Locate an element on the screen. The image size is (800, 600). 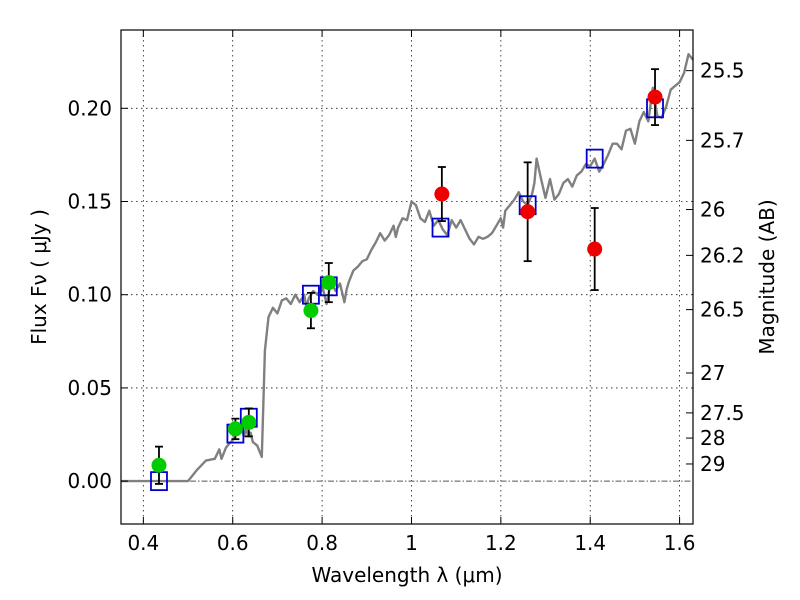
x-tick-label: 1 is located at coordinates (411, 543).